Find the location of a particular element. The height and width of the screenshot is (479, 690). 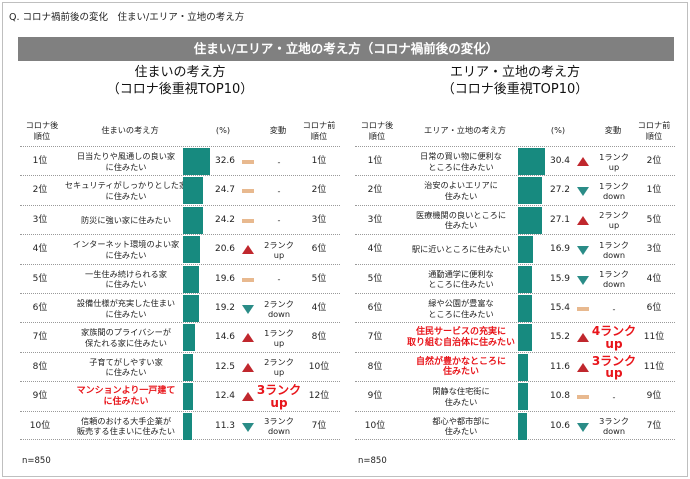

item-label: 信頼のおける大手企業が 販売する住まいに住みたい is located at coordinates (126, 426).